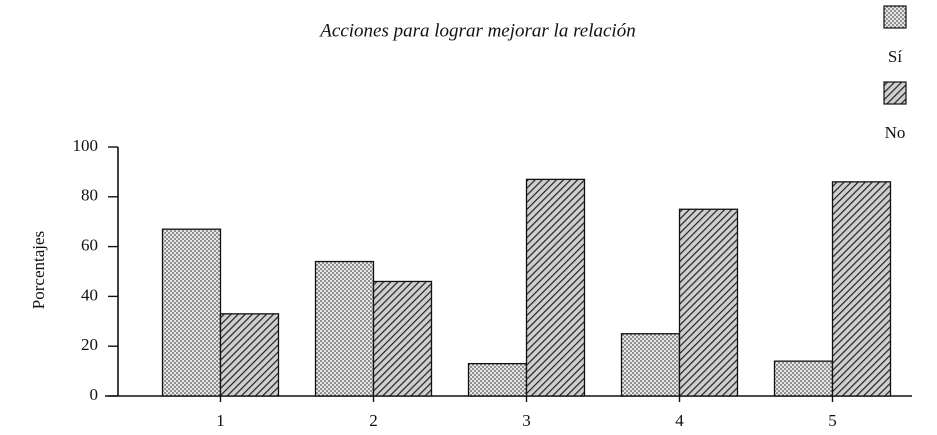 The width and height of the screenshot is (937, 435). Describe the element at coordinates (220, 420) in the screenshot. I see `x-tick-label: 1` at that location.